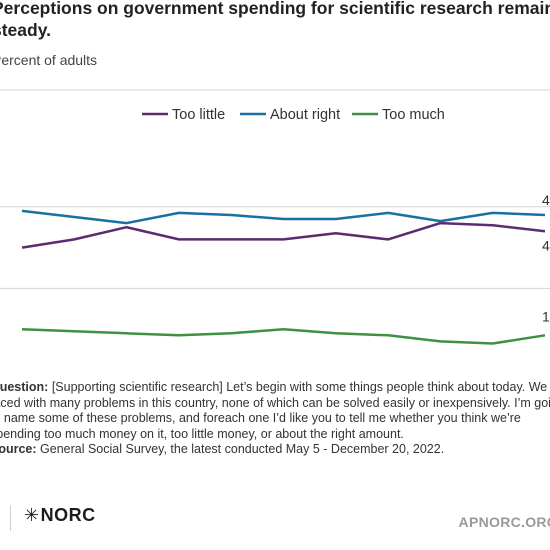  Describe the element at coordinates (413, 115) in the screenshot. I see `legend-label-2: Too much` at that location.